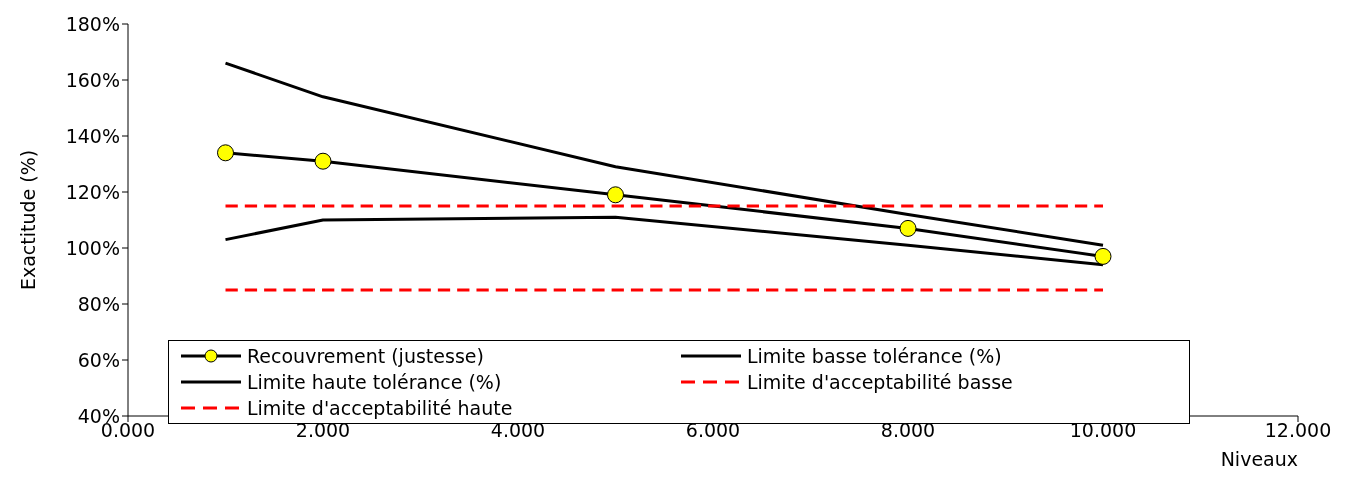  What do you see at coordinates (92, 79) in the screenshot?
I see `y-tick-label: 160%` at bounding box center [92, 79].